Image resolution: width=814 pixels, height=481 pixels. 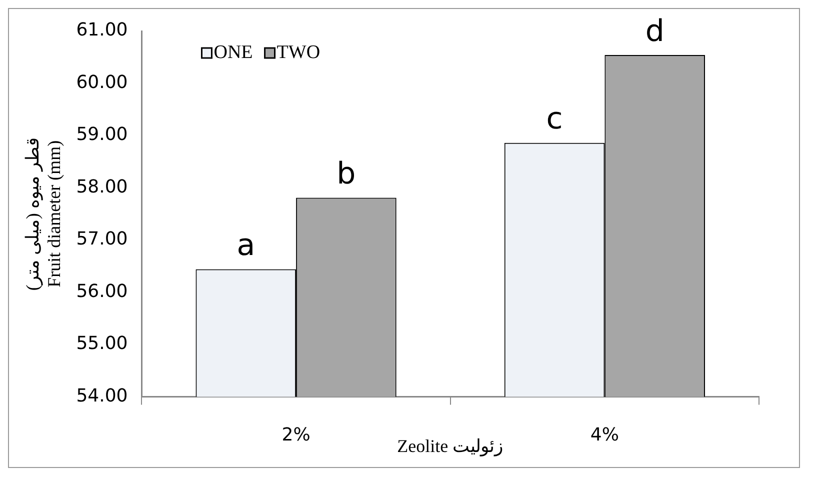 I want to click on legend-label: ONE, so click(x=233, y=52).